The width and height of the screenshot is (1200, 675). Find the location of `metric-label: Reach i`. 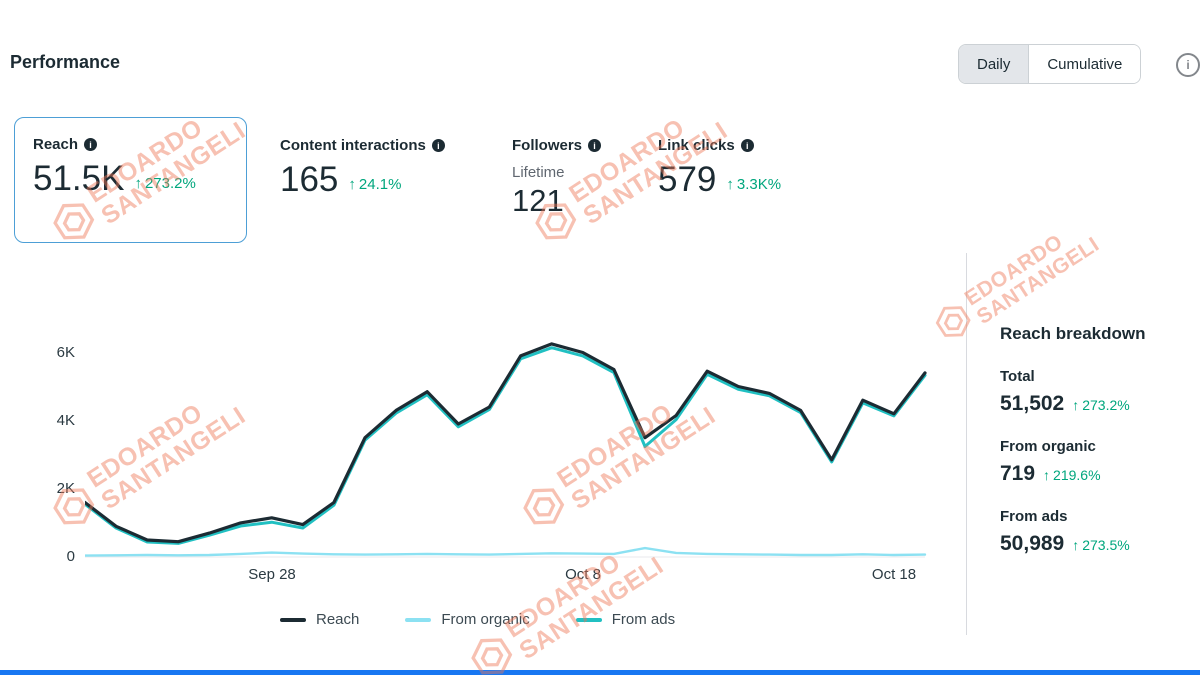

metric-label: Reach i is located at coordinates (130, 144).